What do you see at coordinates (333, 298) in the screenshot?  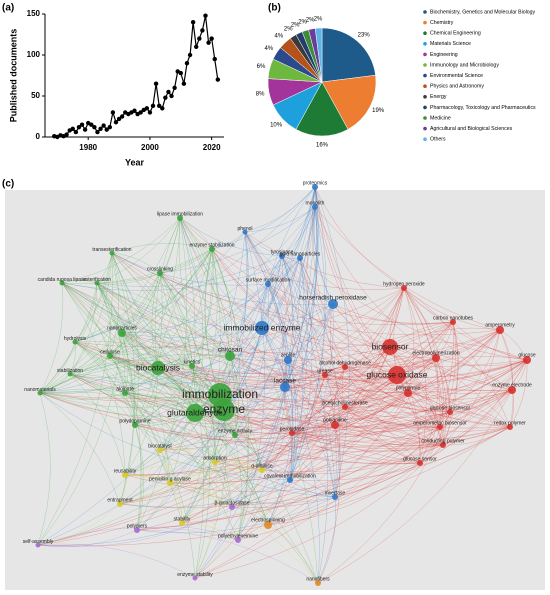 I see `node-label: horseradish peroxidase` at bounding box center [333, 298].